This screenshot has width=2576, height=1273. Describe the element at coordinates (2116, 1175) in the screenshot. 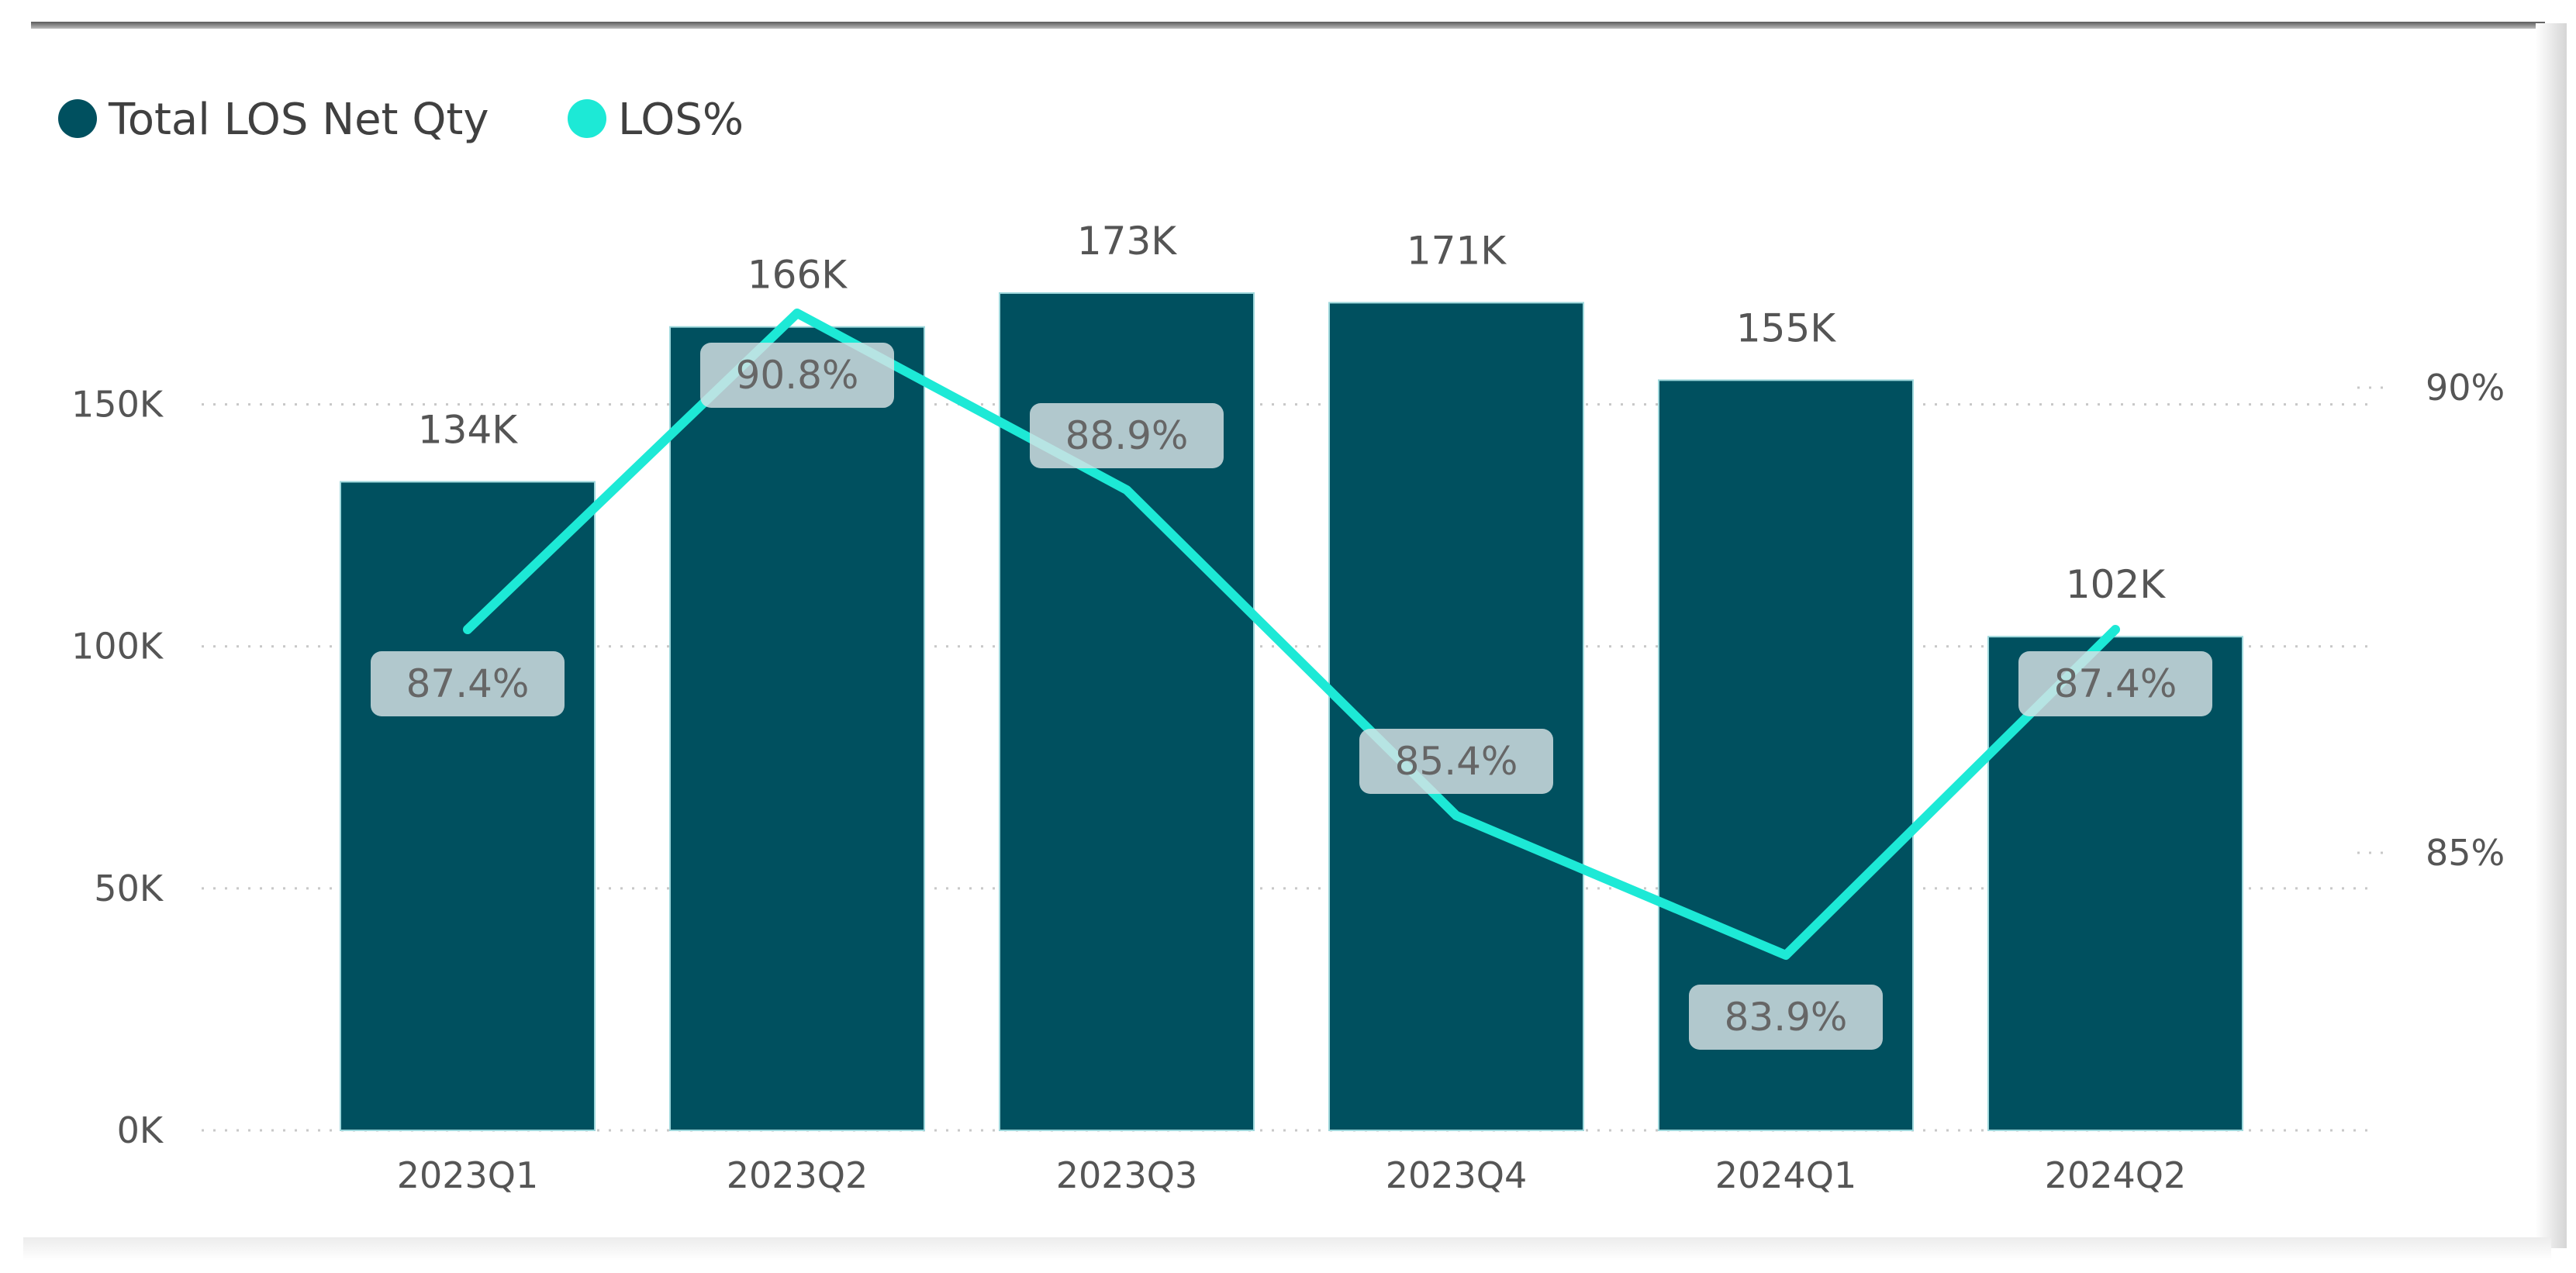

I see `x-axis-tick-label: 2024Q2` at that location.